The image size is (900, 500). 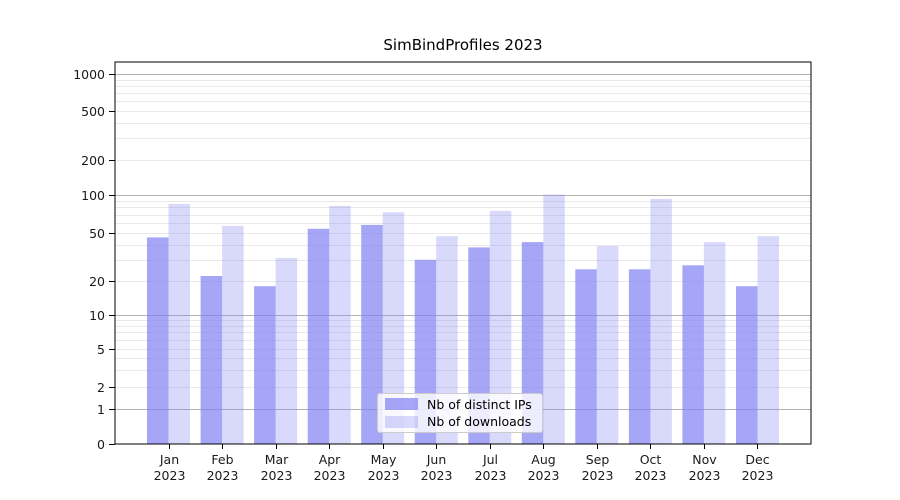 What do you see at coordinates (330, 459) in the screenshot?
I see `x-tick-label-month-apr: Apr` at bounding box center [330, 459].